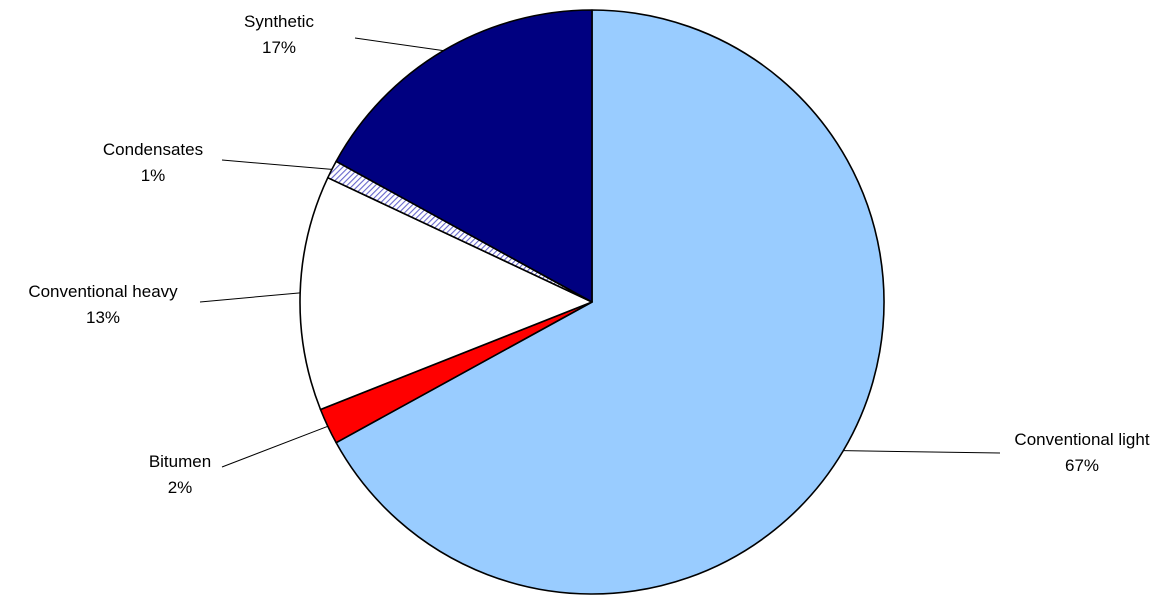  What do you see at coordinates (279, 47) in the screenshot?
I see `slice-value-synthetic: 17%` at bounding box center [279, 47].